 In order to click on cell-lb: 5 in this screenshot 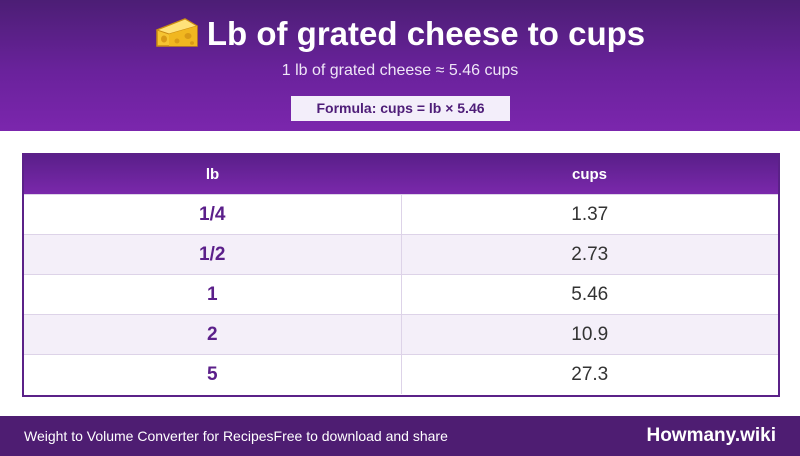, I will do `click(213, 373)`.